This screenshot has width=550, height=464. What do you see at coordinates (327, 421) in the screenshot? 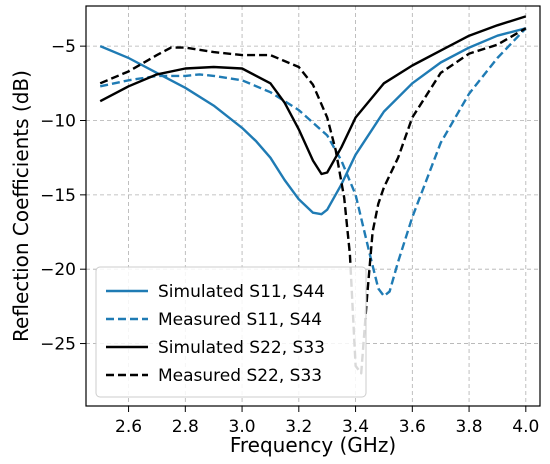
I see `x-axis-ticks: 2.6 2.8 3.0 3.2 3.4 3.6 3.8 4.0` at bounding box center [327, 421].